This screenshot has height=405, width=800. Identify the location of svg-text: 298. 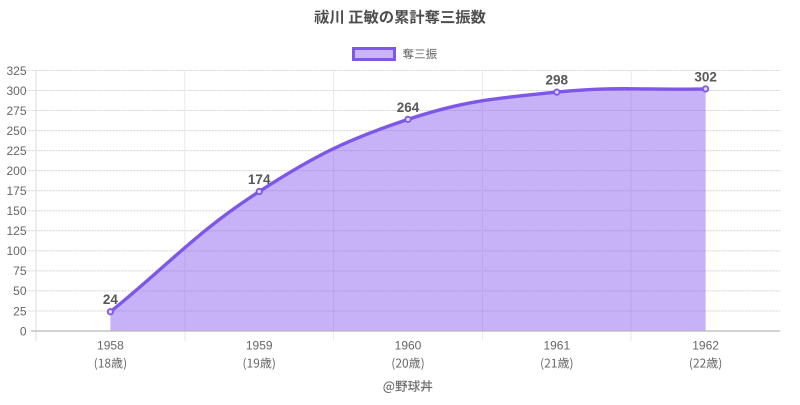
(557, 80).